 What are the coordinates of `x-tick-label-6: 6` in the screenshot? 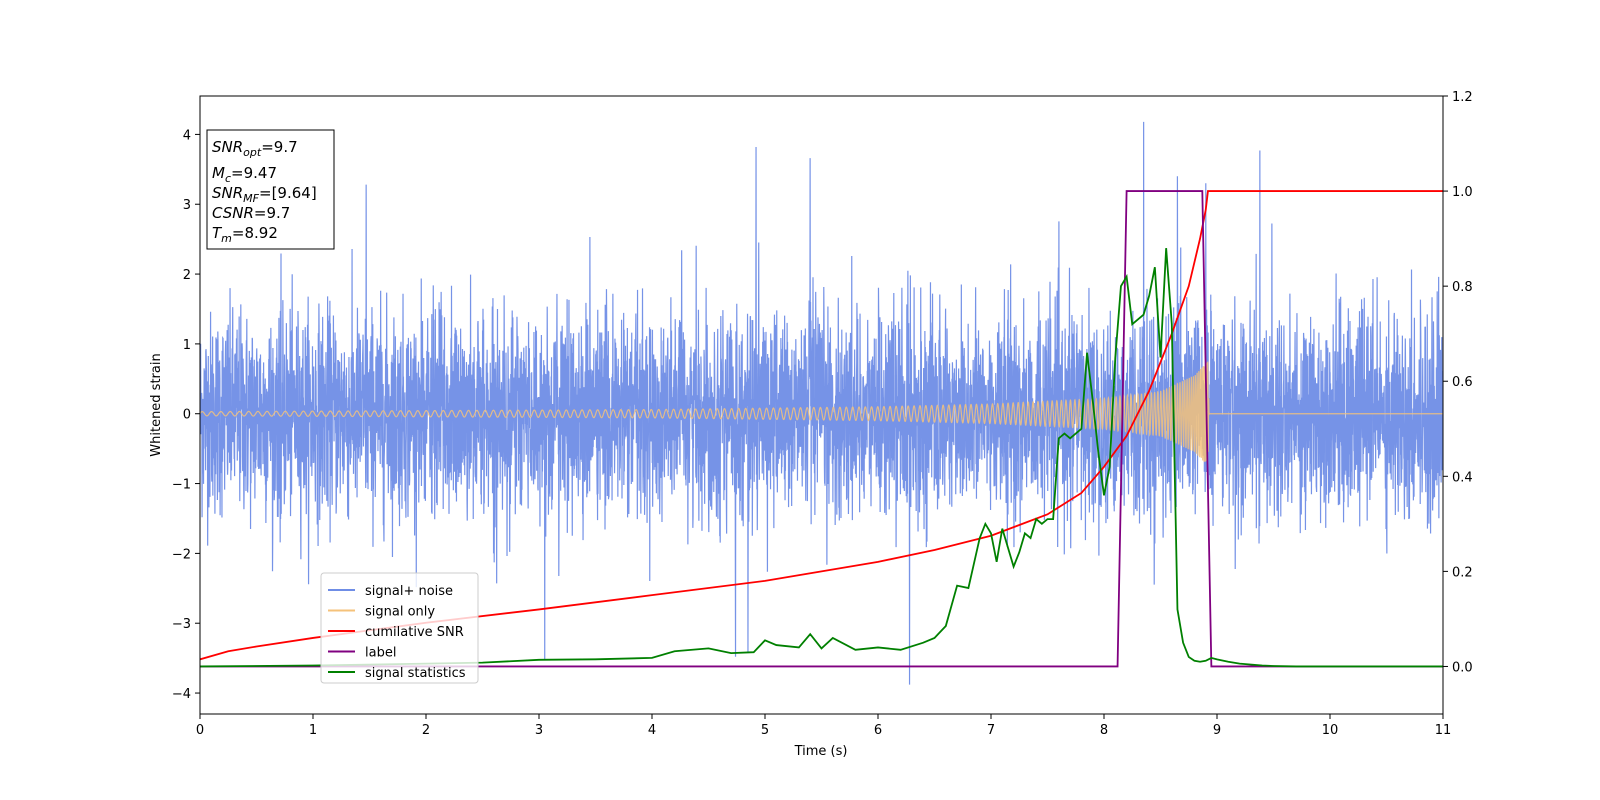 It's located at (878, 730).